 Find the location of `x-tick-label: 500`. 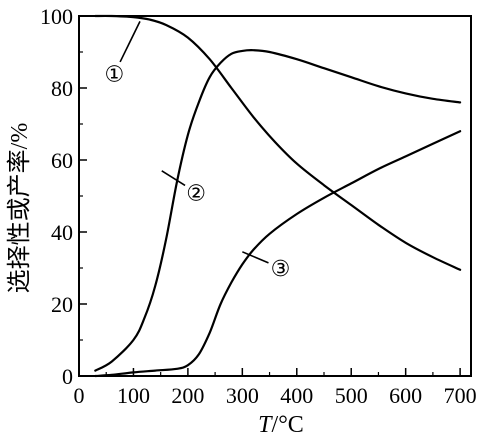

x-tick-label: 500 is located at coordinates (351, 395).